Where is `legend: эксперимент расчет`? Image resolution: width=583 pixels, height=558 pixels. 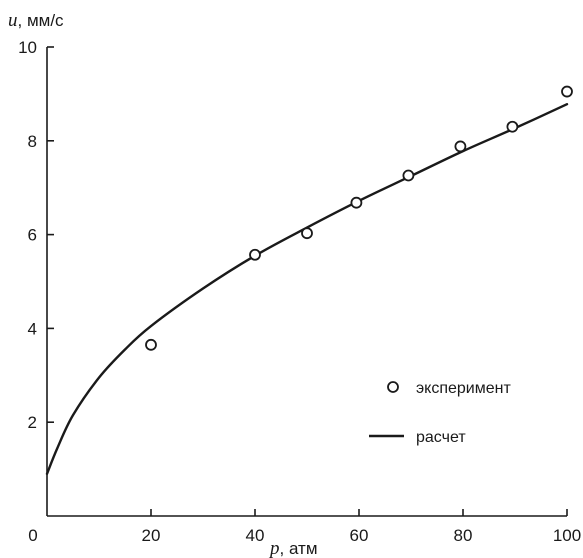 legend: эксперимент расчет is located at coordinates (440, 413).